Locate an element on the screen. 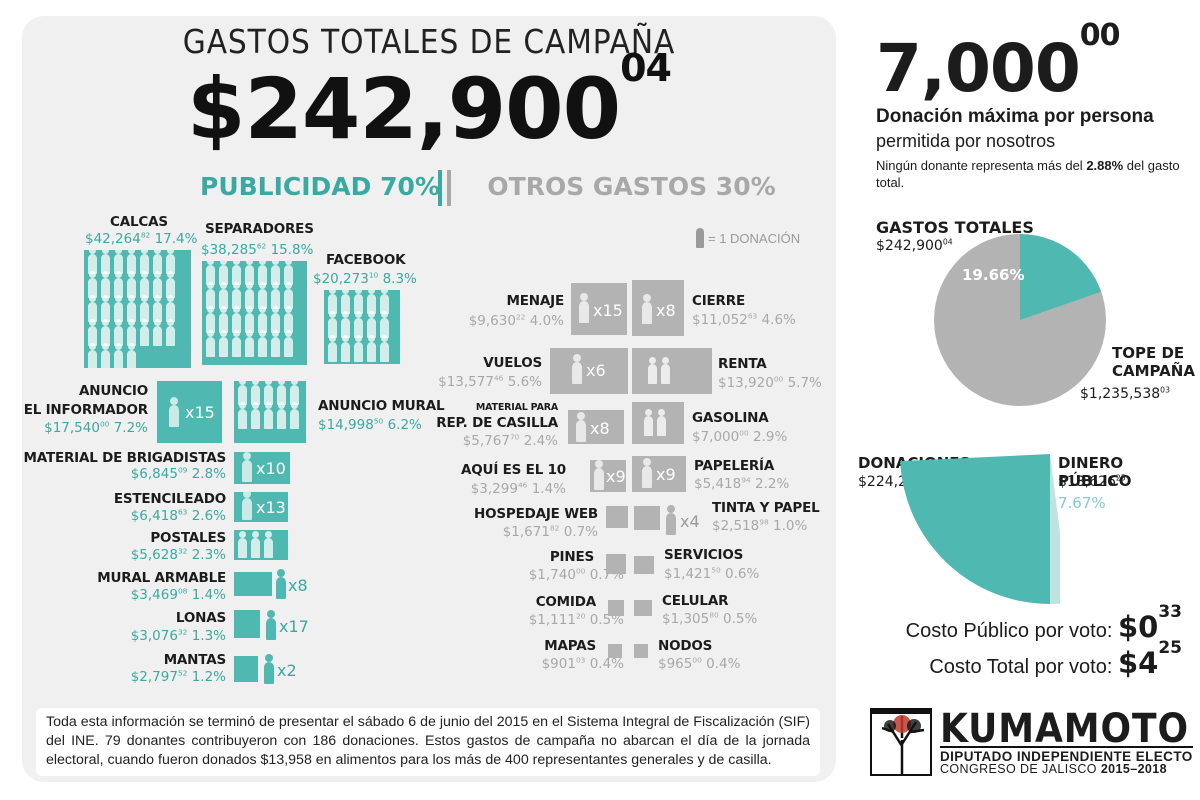 This screenshot has width=1200, height=800. pie2-pub-pct: 7.67% is located at coordinates (1082, 503).